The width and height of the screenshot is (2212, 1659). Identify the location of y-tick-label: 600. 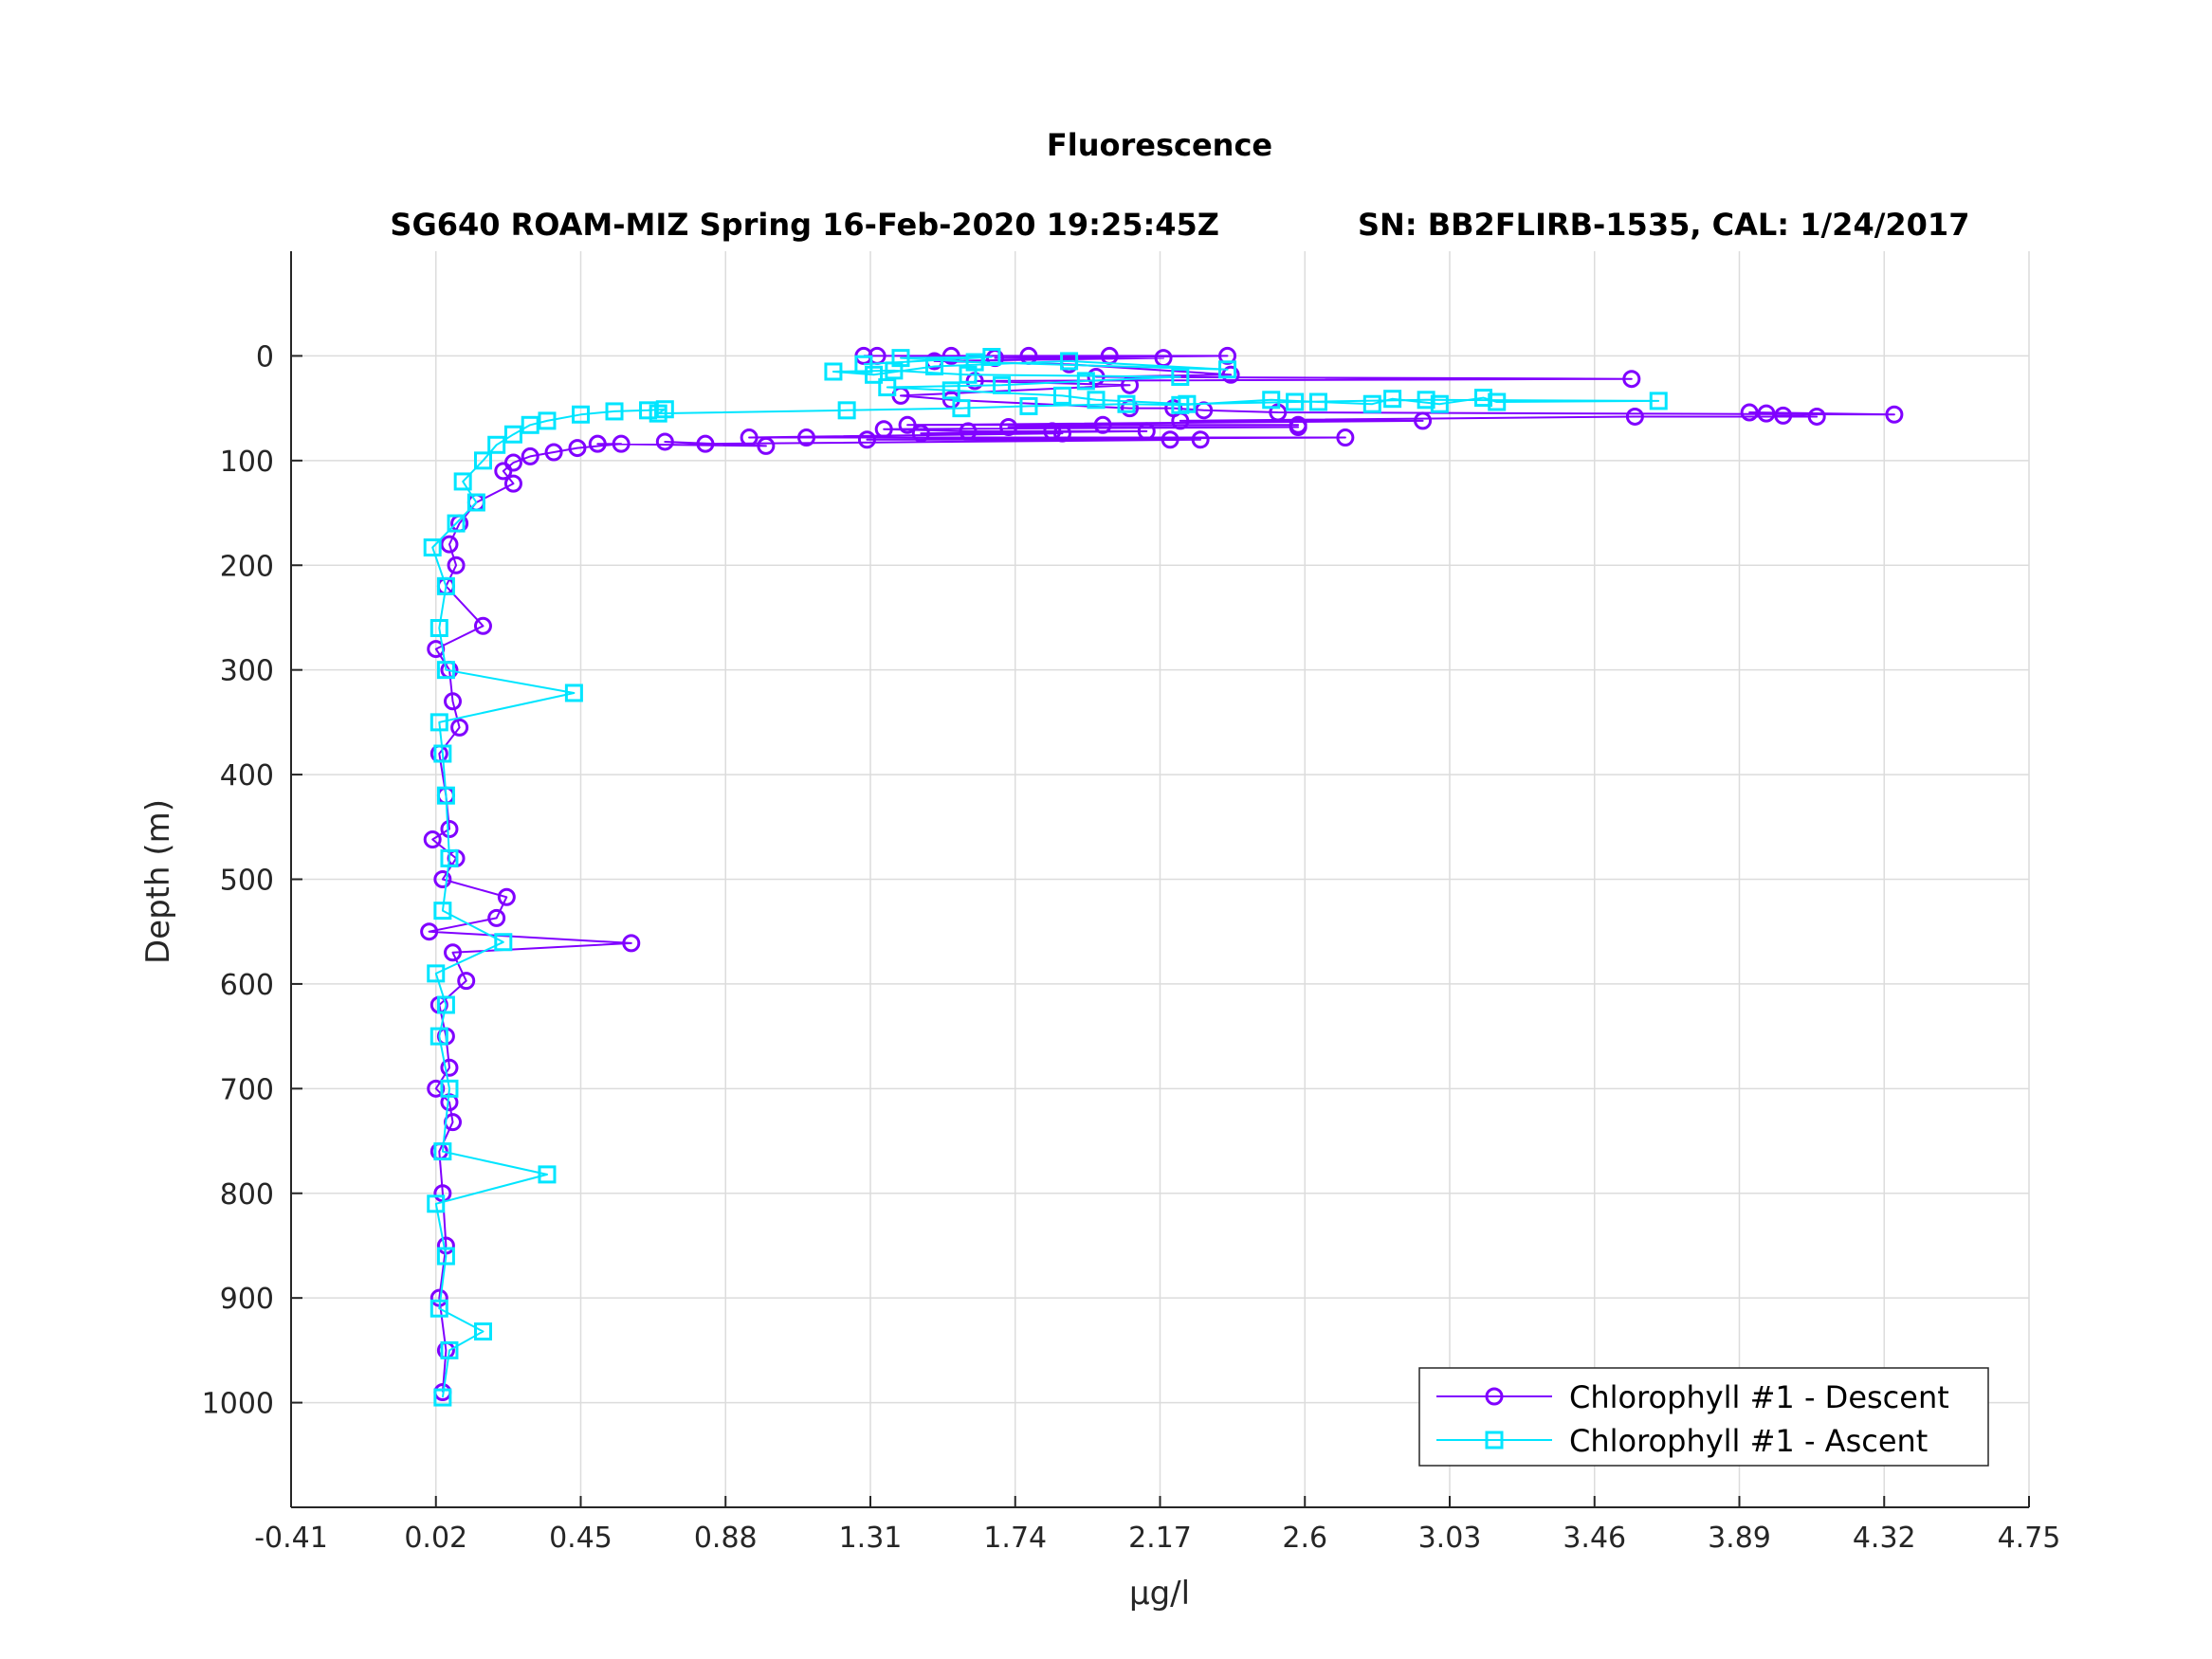
(247, 985).